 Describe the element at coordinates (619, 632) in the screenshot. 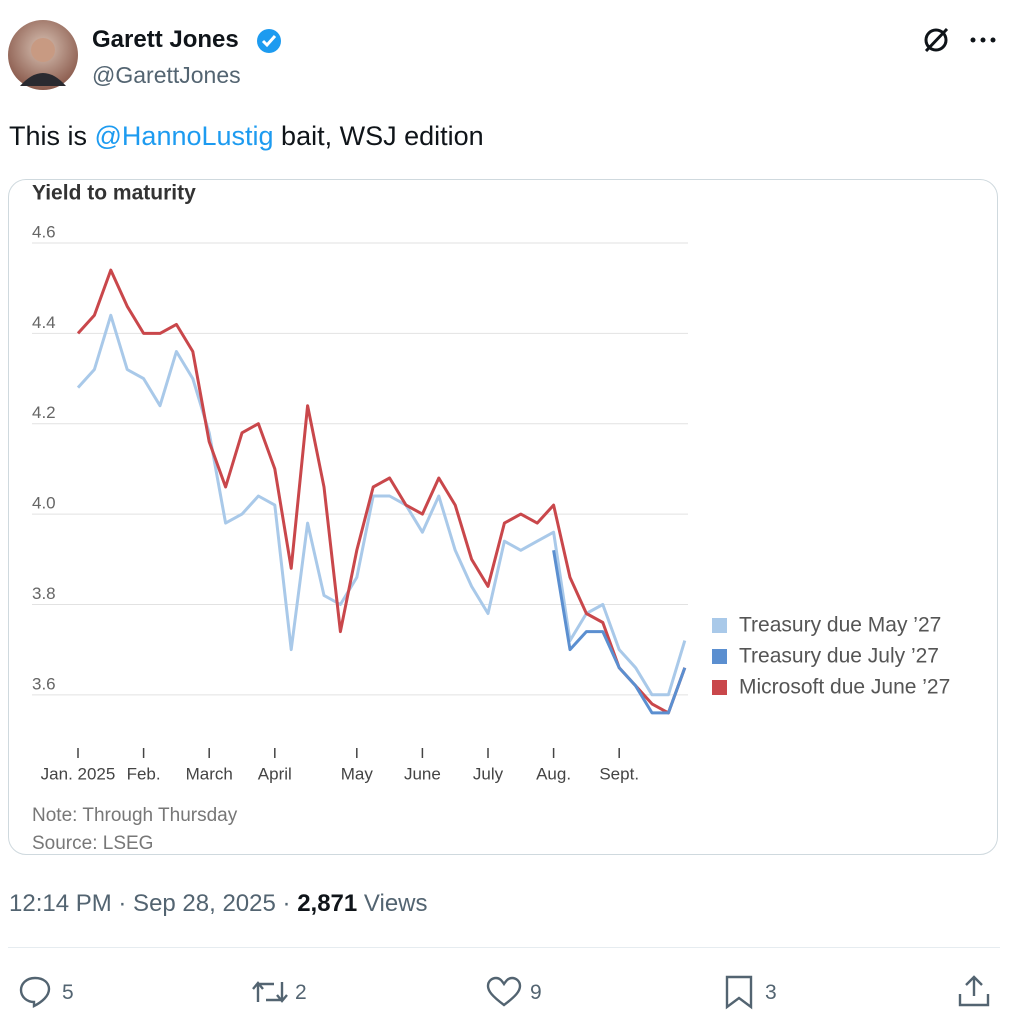

I see `series-line` at that location.